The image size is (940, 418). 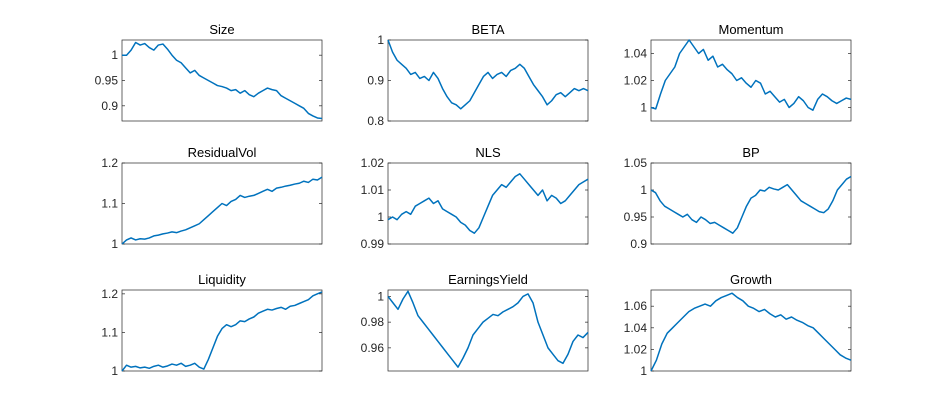 I want to click on y-tick-label: 1.05, so click(x=636, y=163).